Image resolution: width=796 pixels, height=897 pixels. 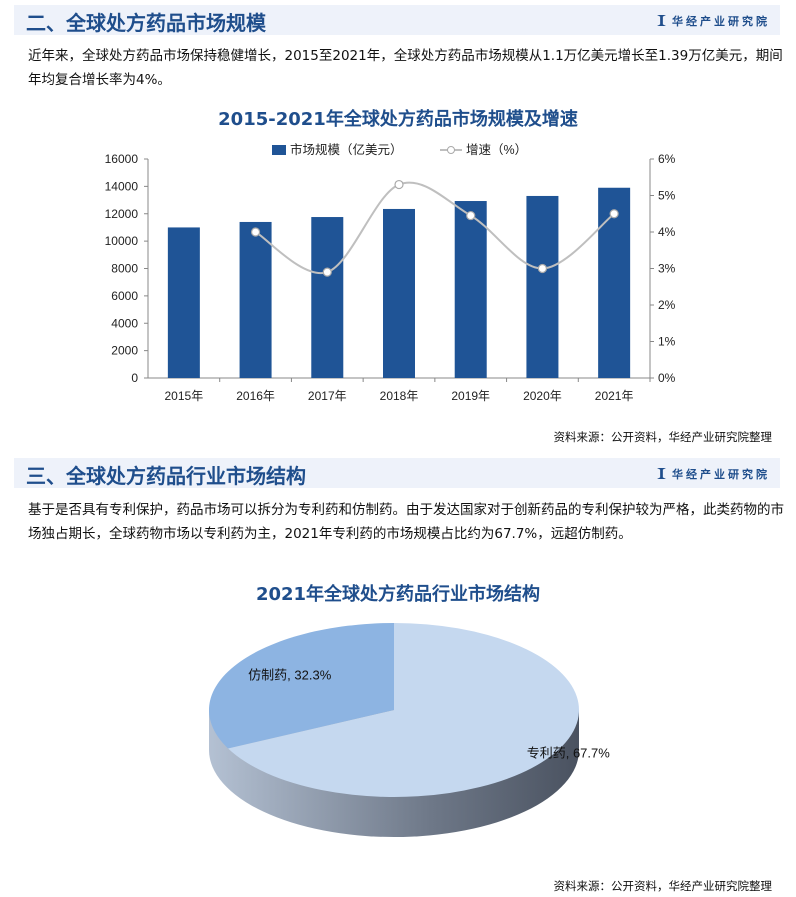 I want to click on y2-tick-label: 4%, so click(x=667, y=232).